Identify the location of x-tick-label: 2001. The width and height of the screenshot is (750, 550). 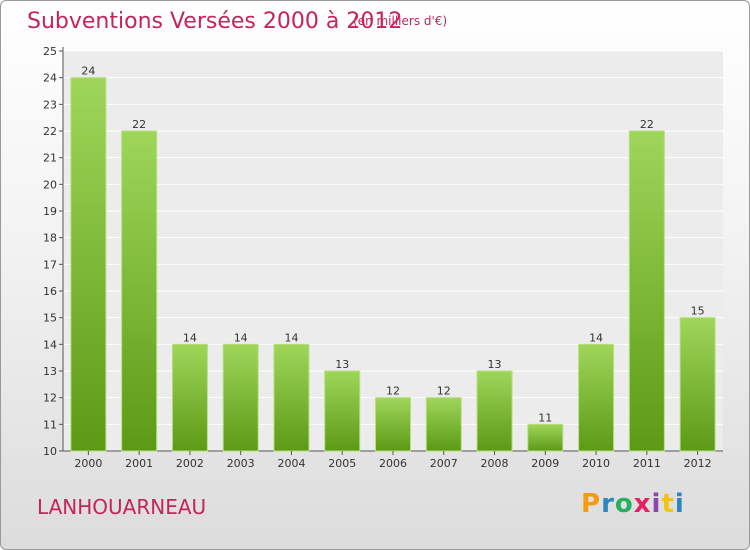
(139, 463).